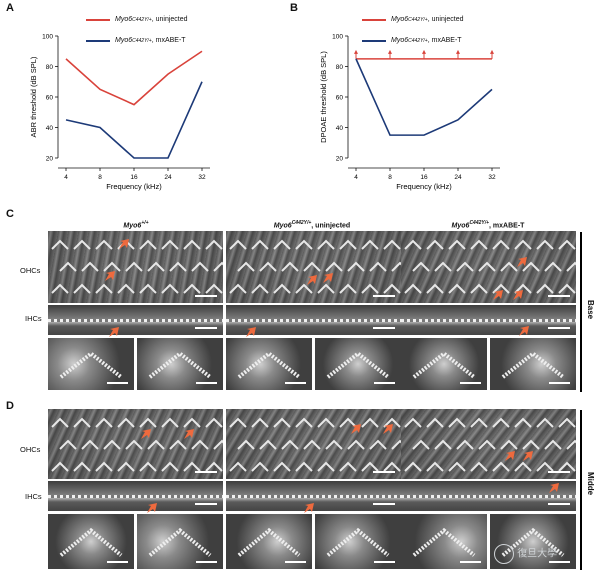 Image resolution: width=599 pixels, height=573 pixels. What do you see at coordinates (294, 8) in the screenshot?
I see `panel-letter-b: B` at bounding box center [294, 8].